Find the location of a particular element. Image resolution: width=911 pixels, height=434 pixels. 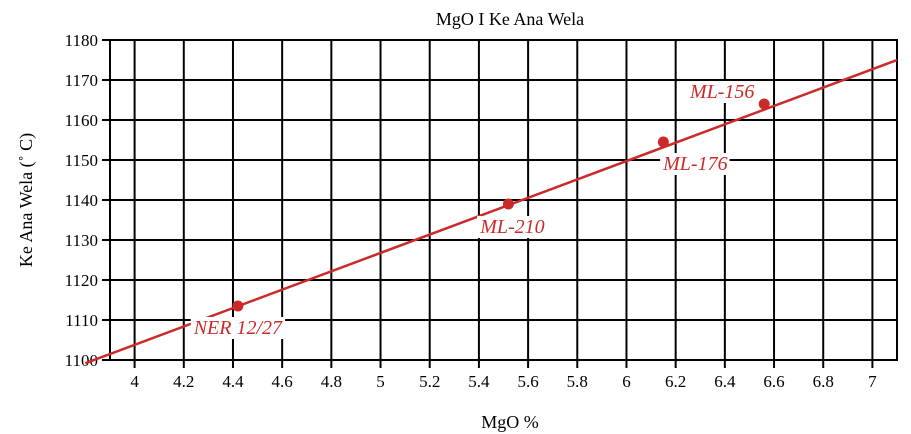

x-tick-label: 4 is located at coordinates (134, 381).